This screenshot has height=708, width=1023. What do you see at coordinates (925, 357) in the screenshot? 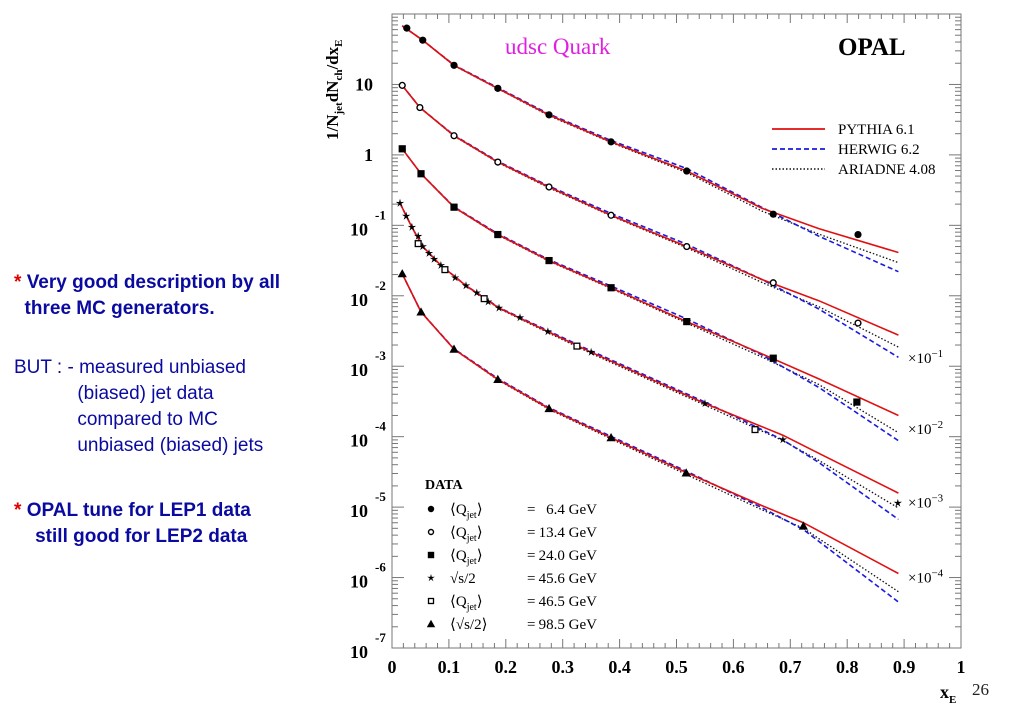
I see `scale-factor-label: ×10⁻¹` at bounding box center [925, 357].